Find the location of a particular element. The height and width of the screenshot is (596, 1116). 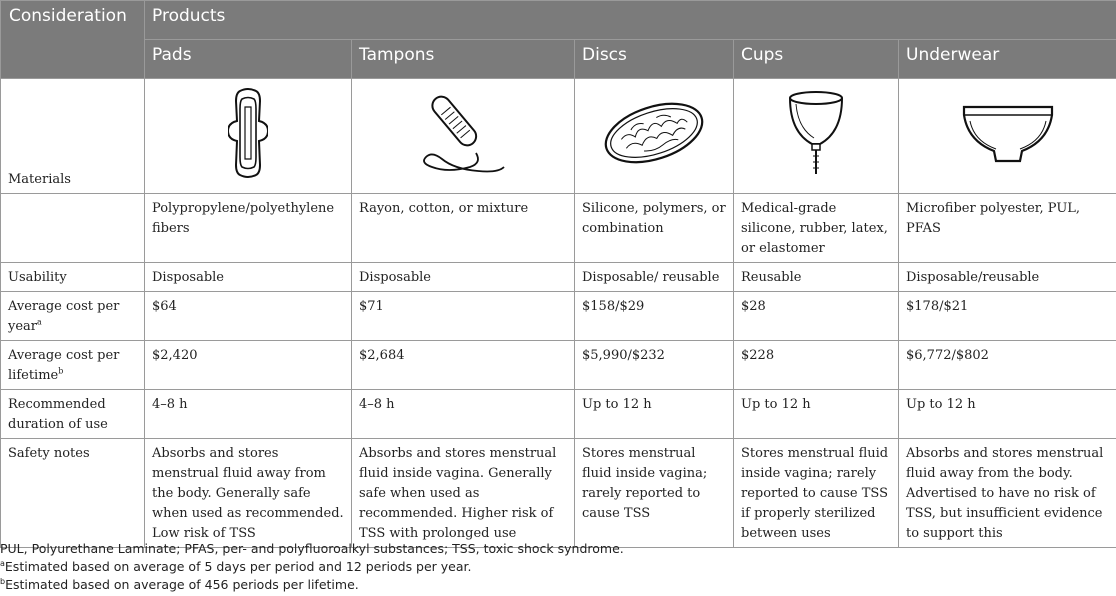

footnote-a-mark: a is located at coordinates (2, 563).